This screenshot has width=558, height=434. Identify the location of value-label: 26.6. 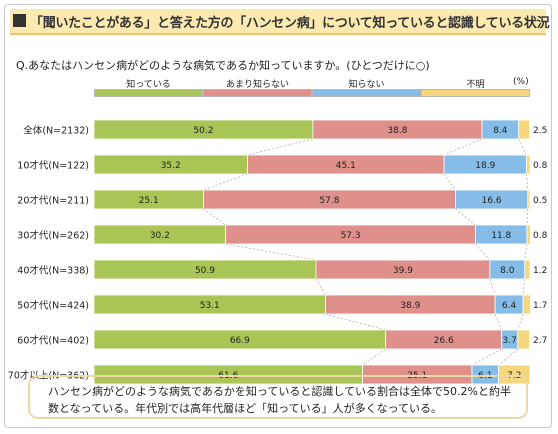
(444, 341).